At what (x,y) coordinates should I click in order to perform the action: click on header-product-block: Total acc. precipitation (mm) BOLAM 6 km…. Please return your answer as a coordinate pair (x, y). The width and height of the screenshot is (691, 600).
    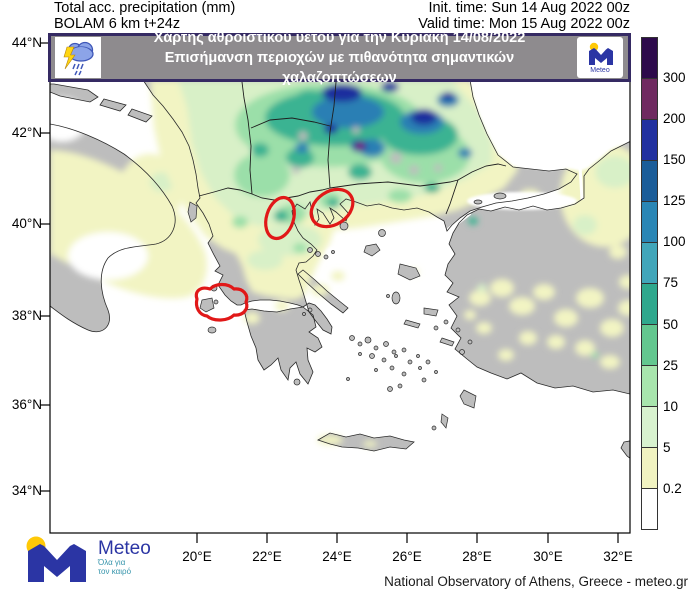
    Looking at the image, I should click on (145, 16).